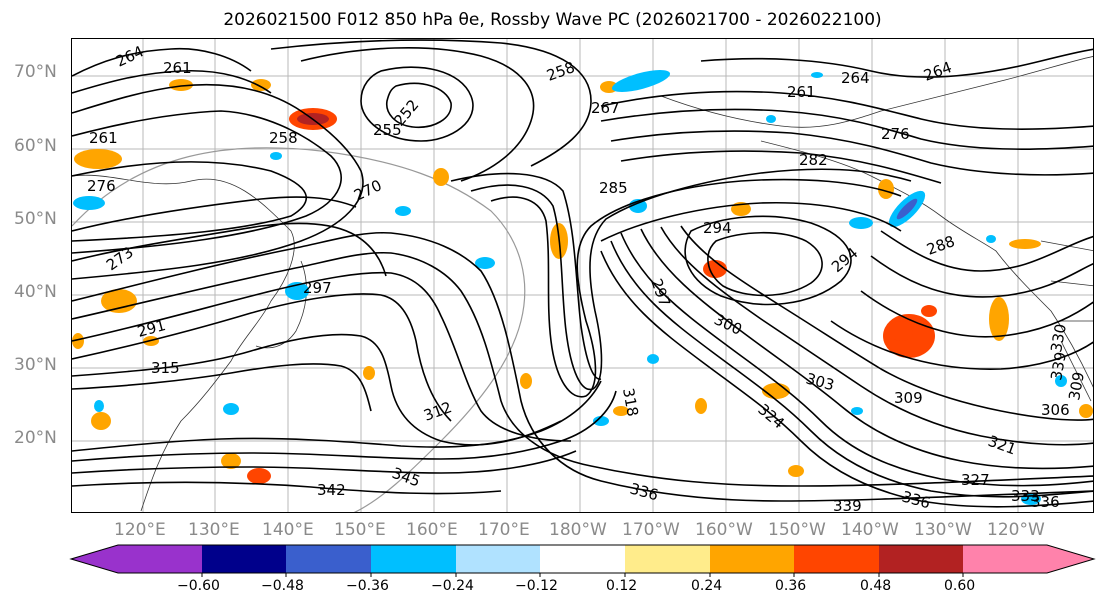  I want to click on contour-label: 345, so click(406, 477).